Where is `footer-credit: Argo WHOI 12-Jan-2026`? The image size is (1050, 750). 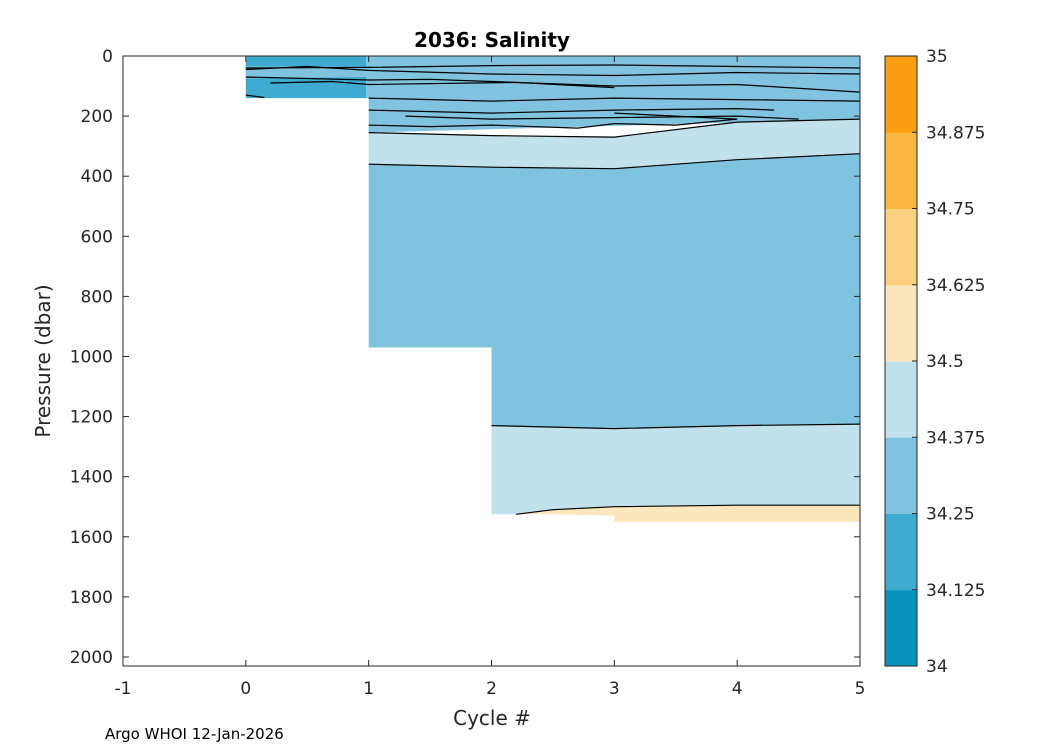 footer-credit: Argo WHOI 12-Jan-2026 is located at coordinates (194, 734).